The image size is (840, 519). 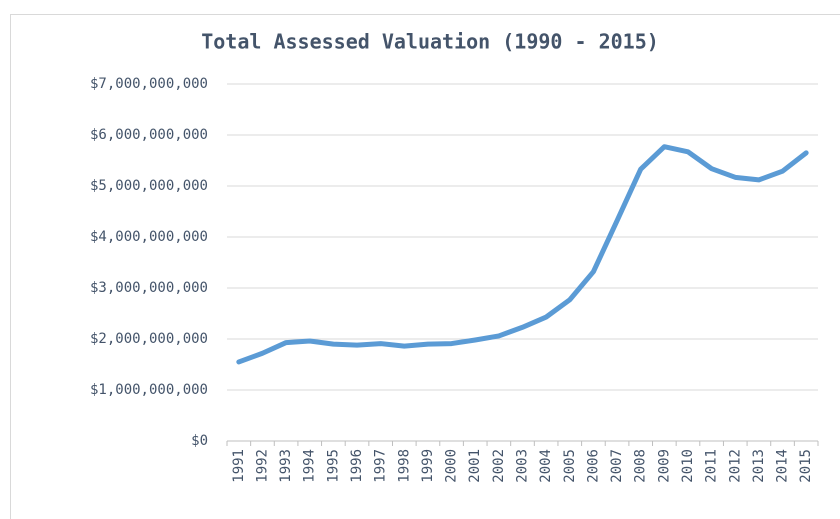 What do you see at coordinates (404, 466) in the screenshot?
I see `x-tick-label: 1998` at bounding box center [404, 466].